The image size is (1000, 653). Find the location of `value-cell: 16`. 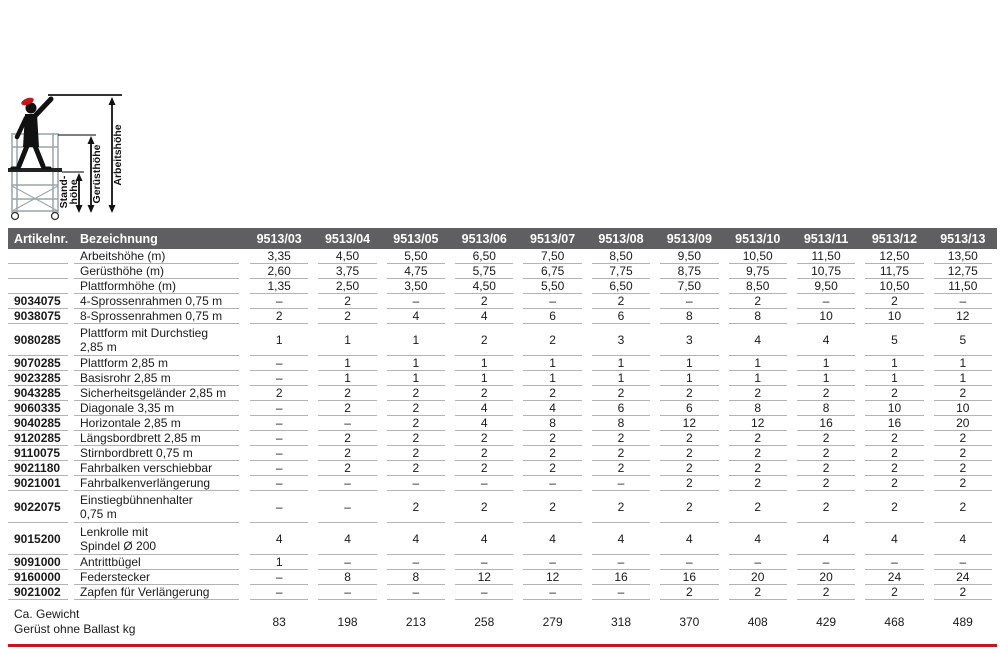

value-cell: 16 is located at coordinates (689, 577).